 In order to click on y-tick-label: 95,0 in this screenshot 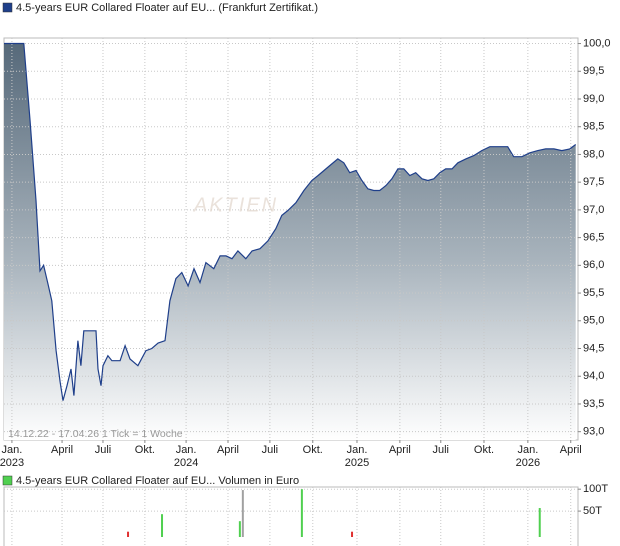, I will do `click(593, 321)`.